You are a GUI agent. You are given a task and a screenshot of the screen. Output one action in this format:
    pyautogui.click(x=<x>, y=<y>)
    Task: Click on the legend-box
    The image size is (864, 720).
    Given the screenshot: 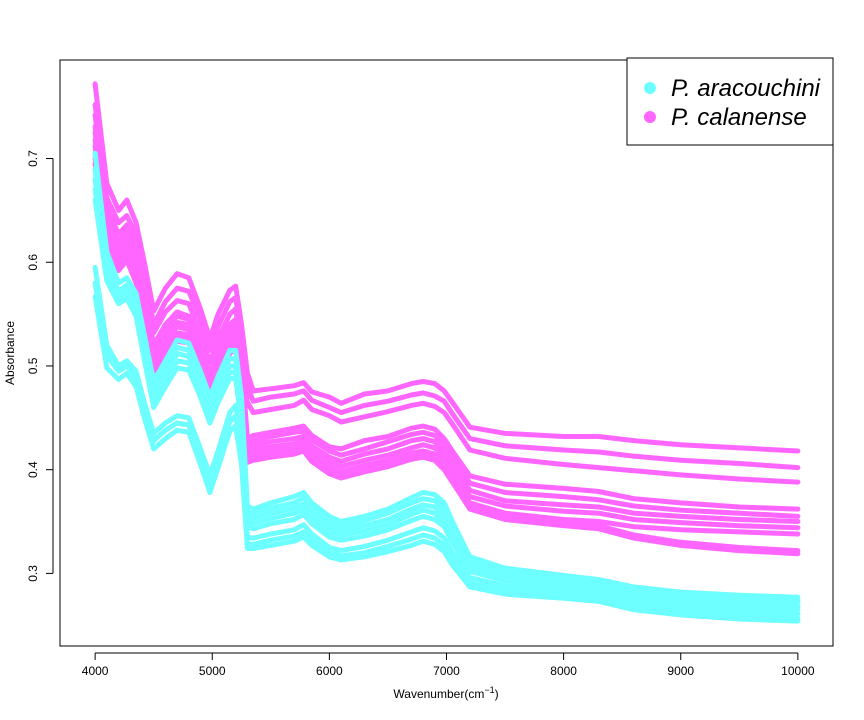 What is the action you would take?
    pyautogui.click(x=730, y=101)
    